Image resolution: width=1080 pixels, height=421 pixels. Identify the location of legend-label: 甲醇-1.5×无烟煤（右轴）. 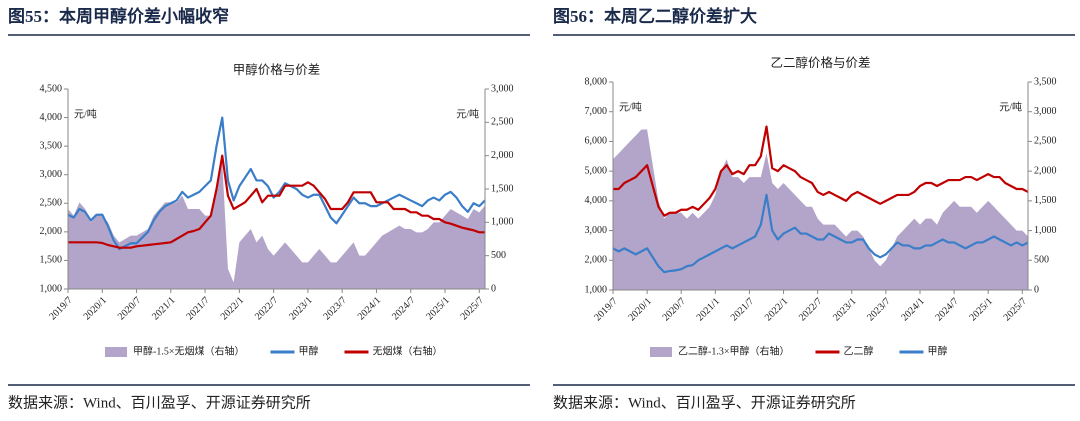
(188, 350).